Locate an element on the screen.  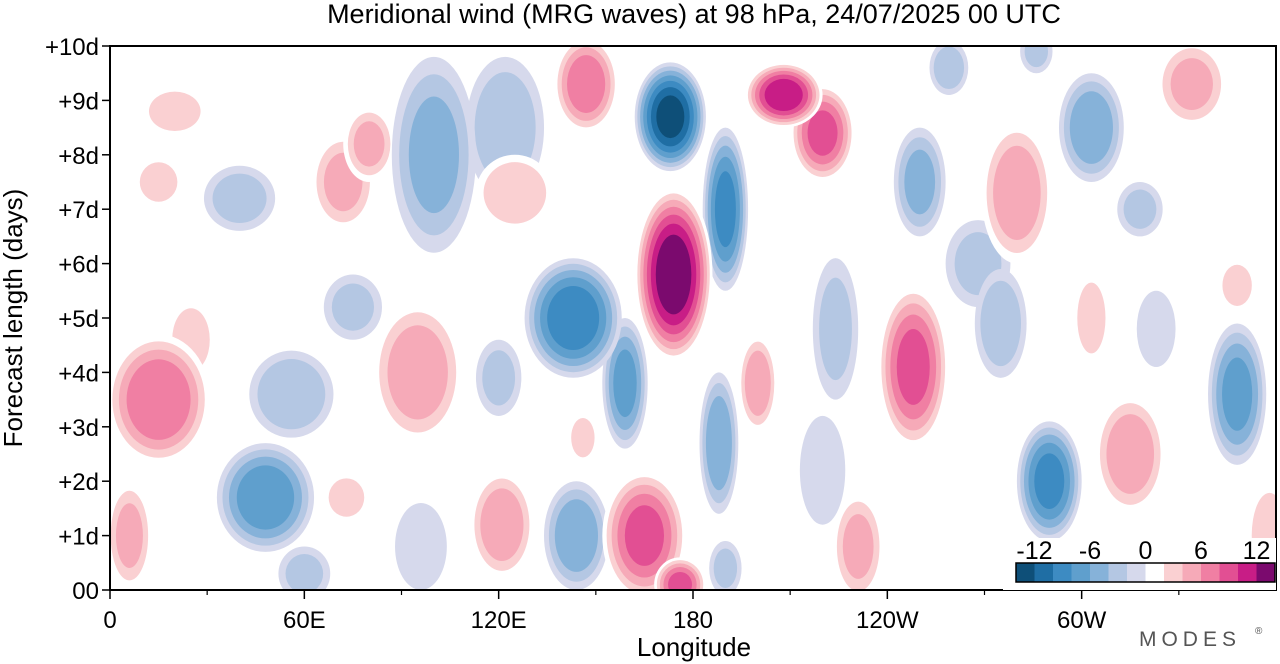
x-tick-label: 60W is located at coordinates (1082, 620).